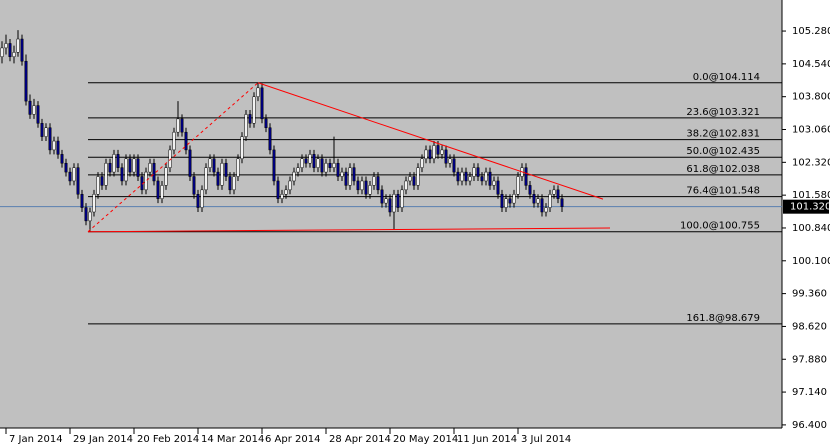 The height and width of the screenshot is (446, 830). I want to click on y-tick-label: 98.620, so click(809, 326).